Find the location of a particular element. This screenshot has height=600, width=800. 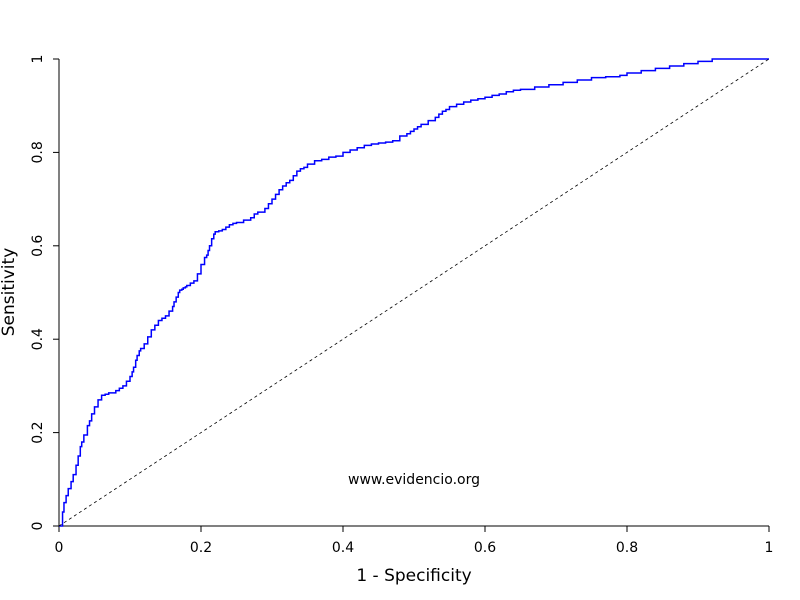

x-tick-label-2: 0.4 is located at coordinates (343, 548).